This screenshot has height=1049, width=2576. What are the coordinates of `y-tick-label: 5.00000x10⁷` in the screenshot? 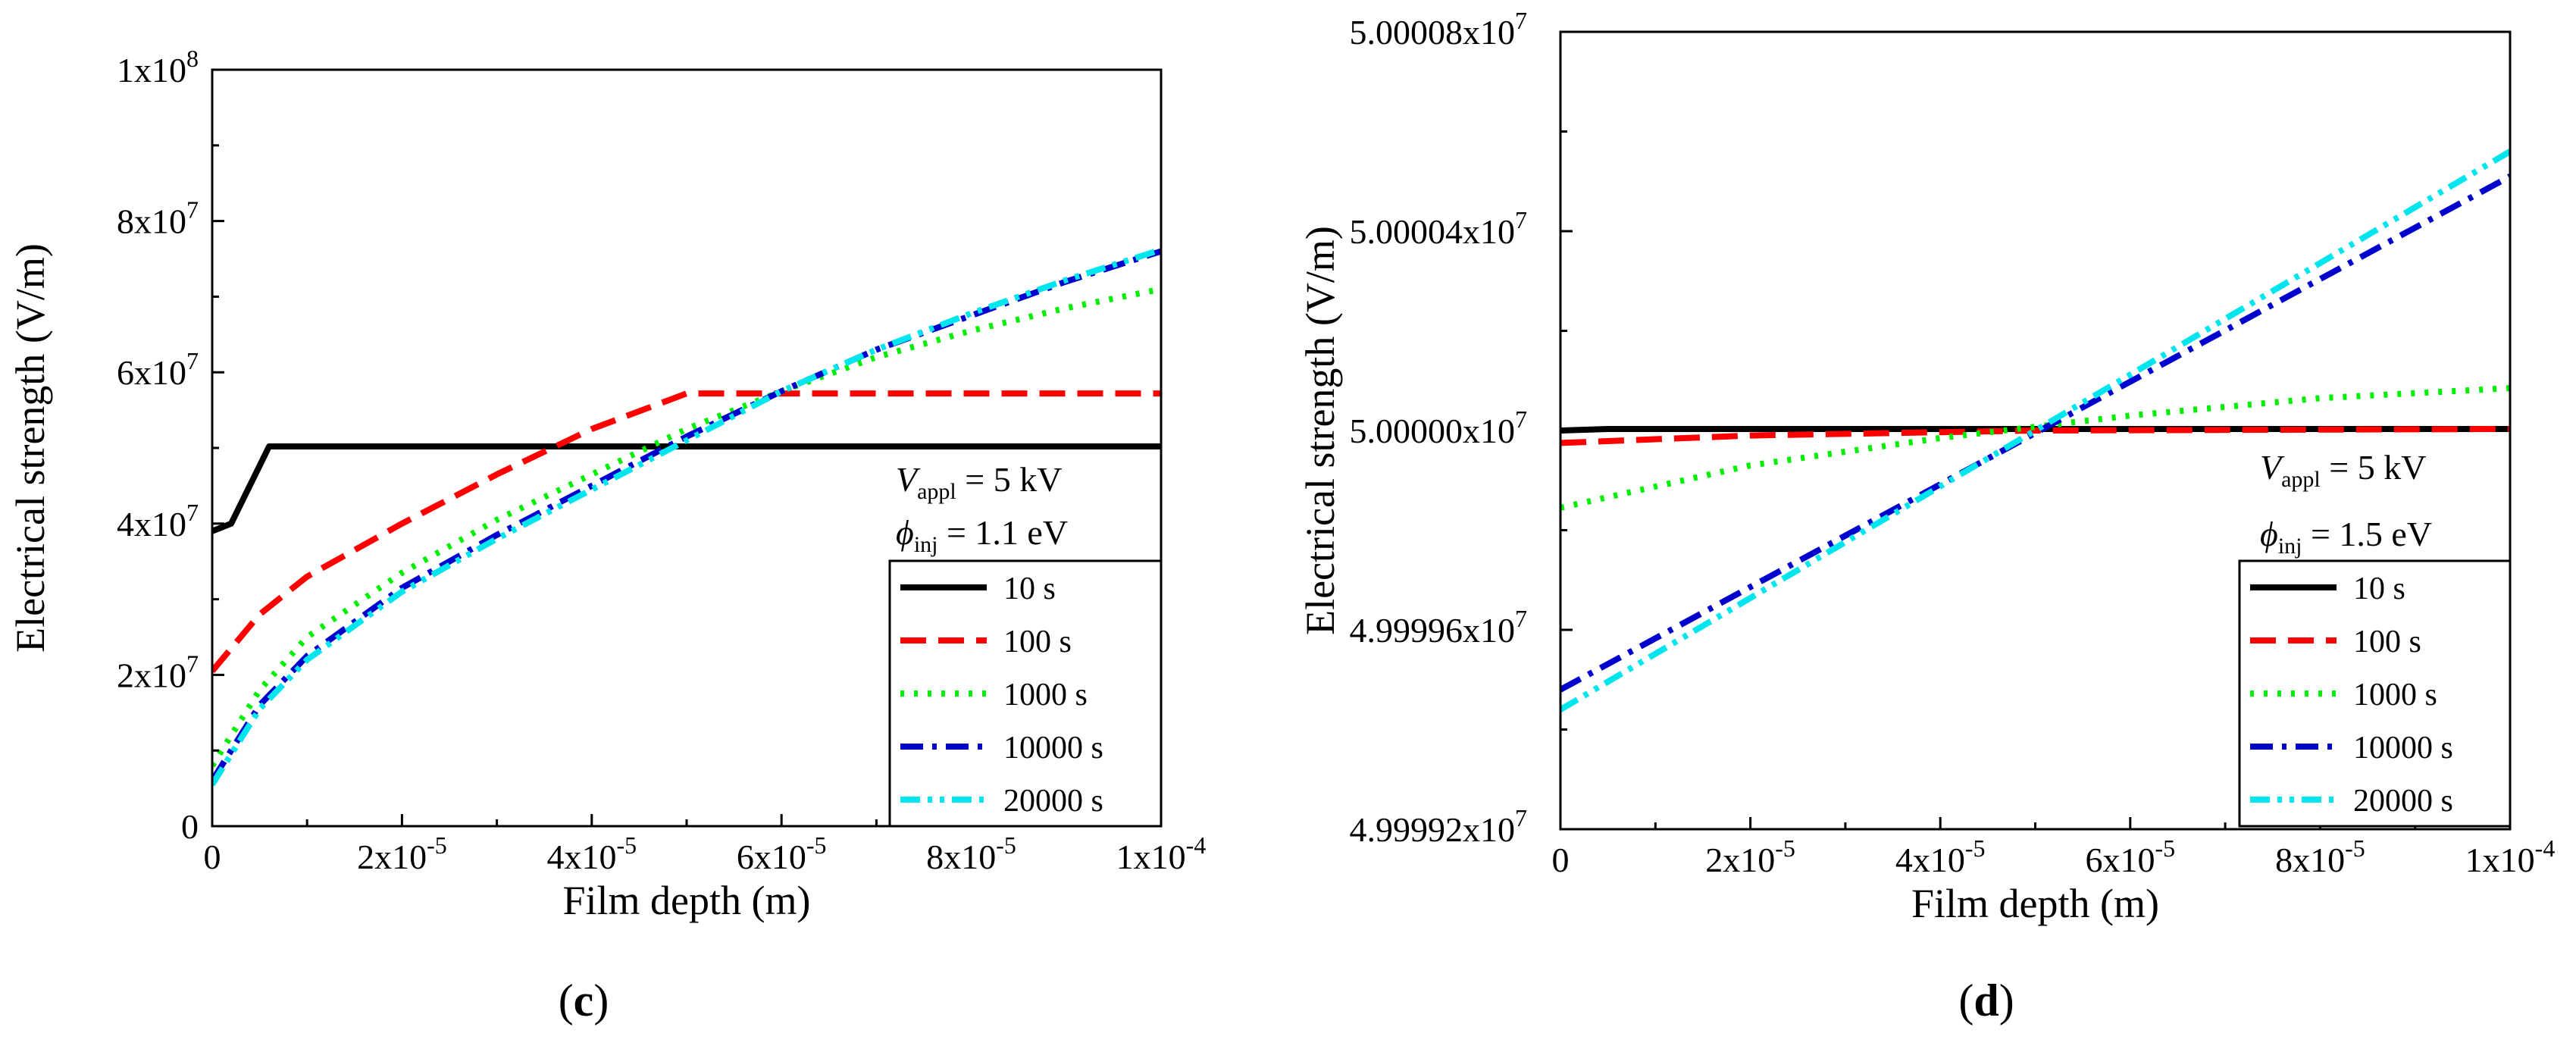 It's located at (1439, 428).